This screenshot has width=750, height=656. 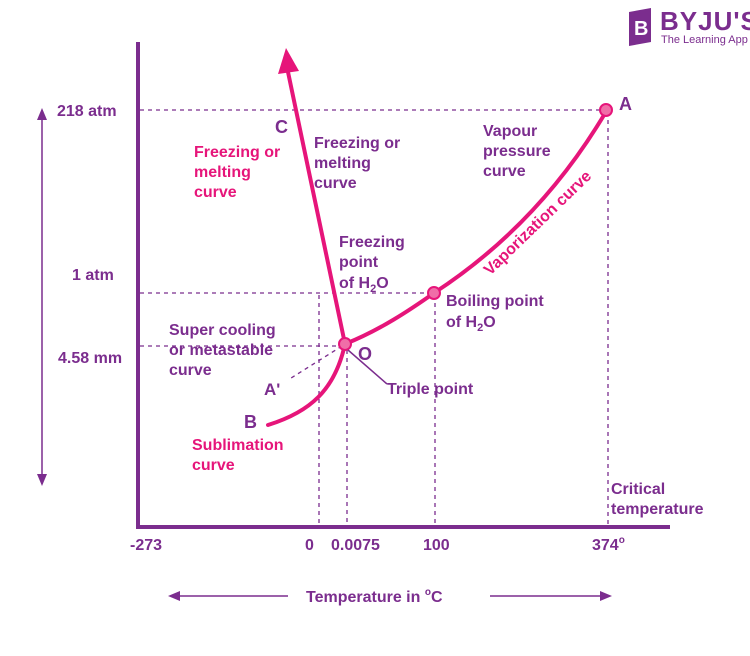 What do you see at coordinates (345, 344) in the screenshot?
I see `triple-point-marker` at bounding box center [345, 344].